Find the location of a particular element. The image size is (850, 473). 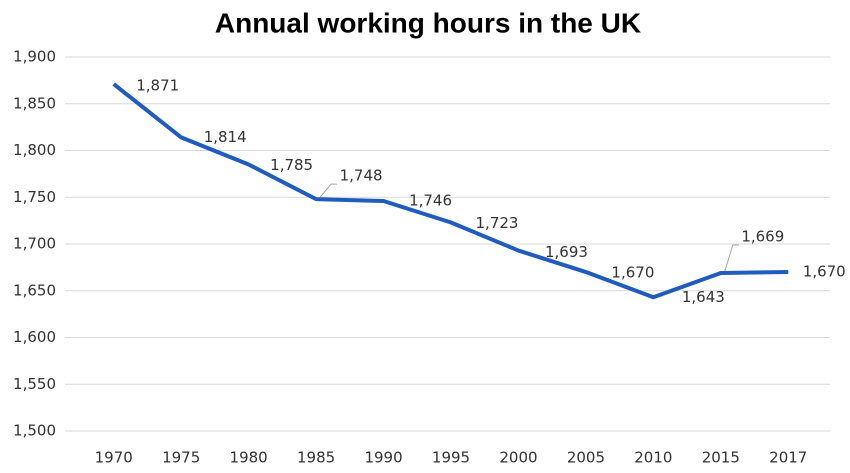

data-label: 1,693 is located at coordinates (566, 252).